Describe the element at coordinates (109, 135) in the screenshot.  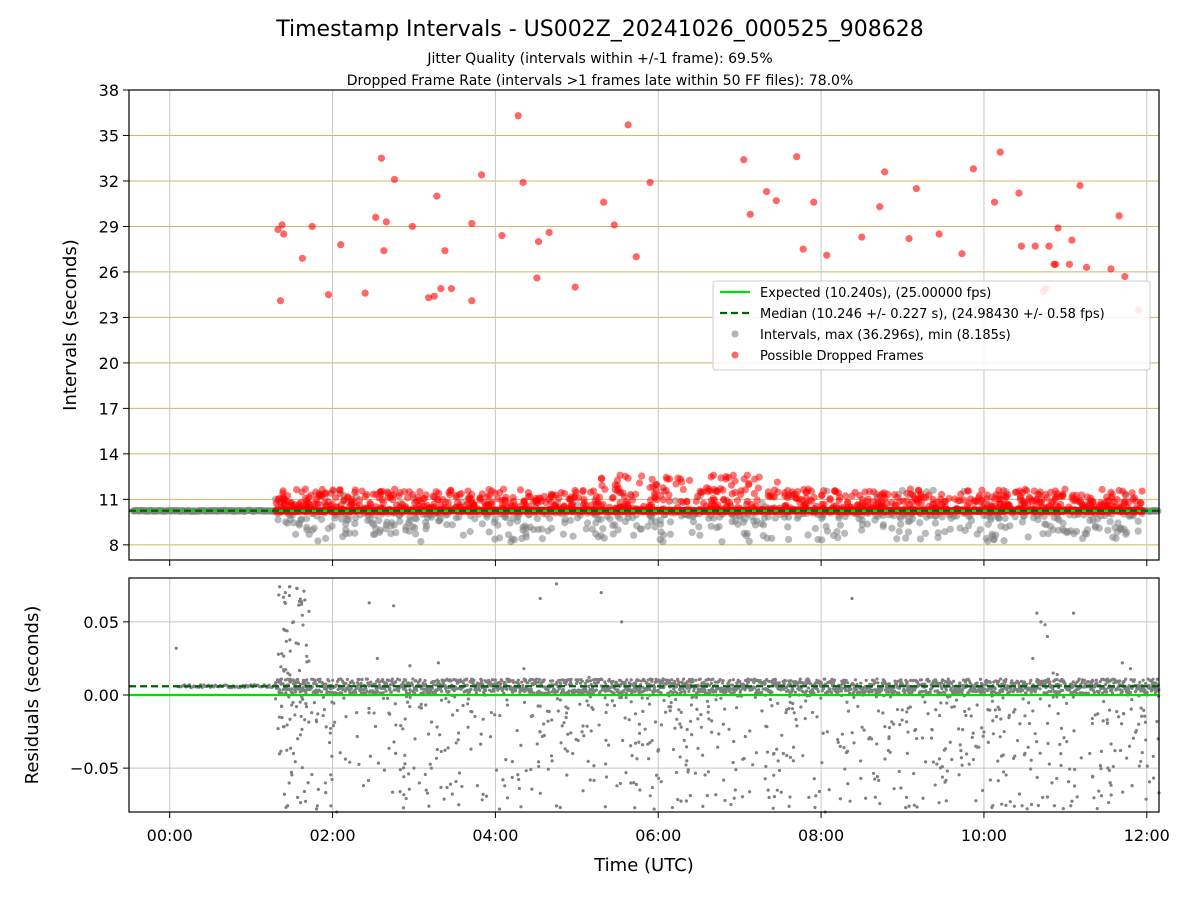
I see `top-y-tick-label: 35` at that location.